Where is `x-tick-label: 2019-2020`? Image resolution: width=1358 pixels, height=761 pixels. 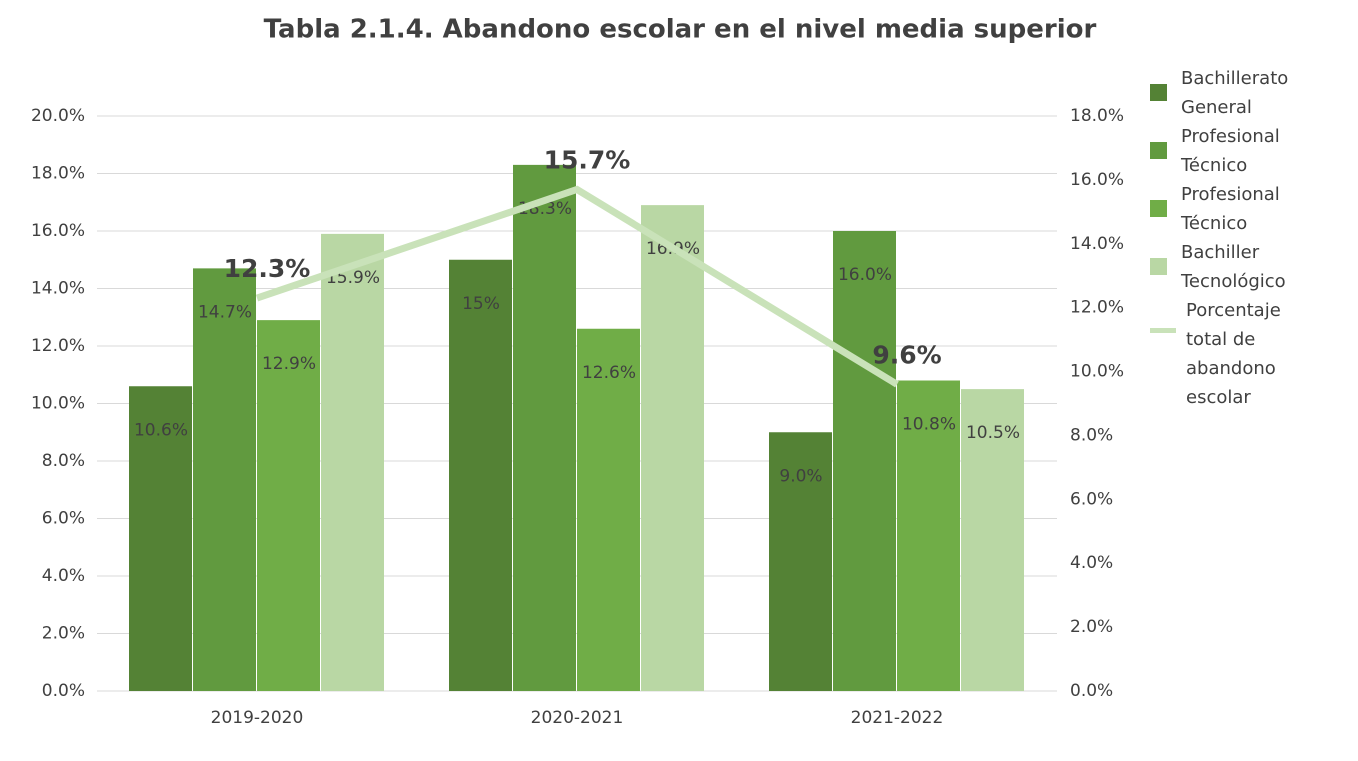
x-tick-label: 2019-2020 is located at coordinates (257, 718).